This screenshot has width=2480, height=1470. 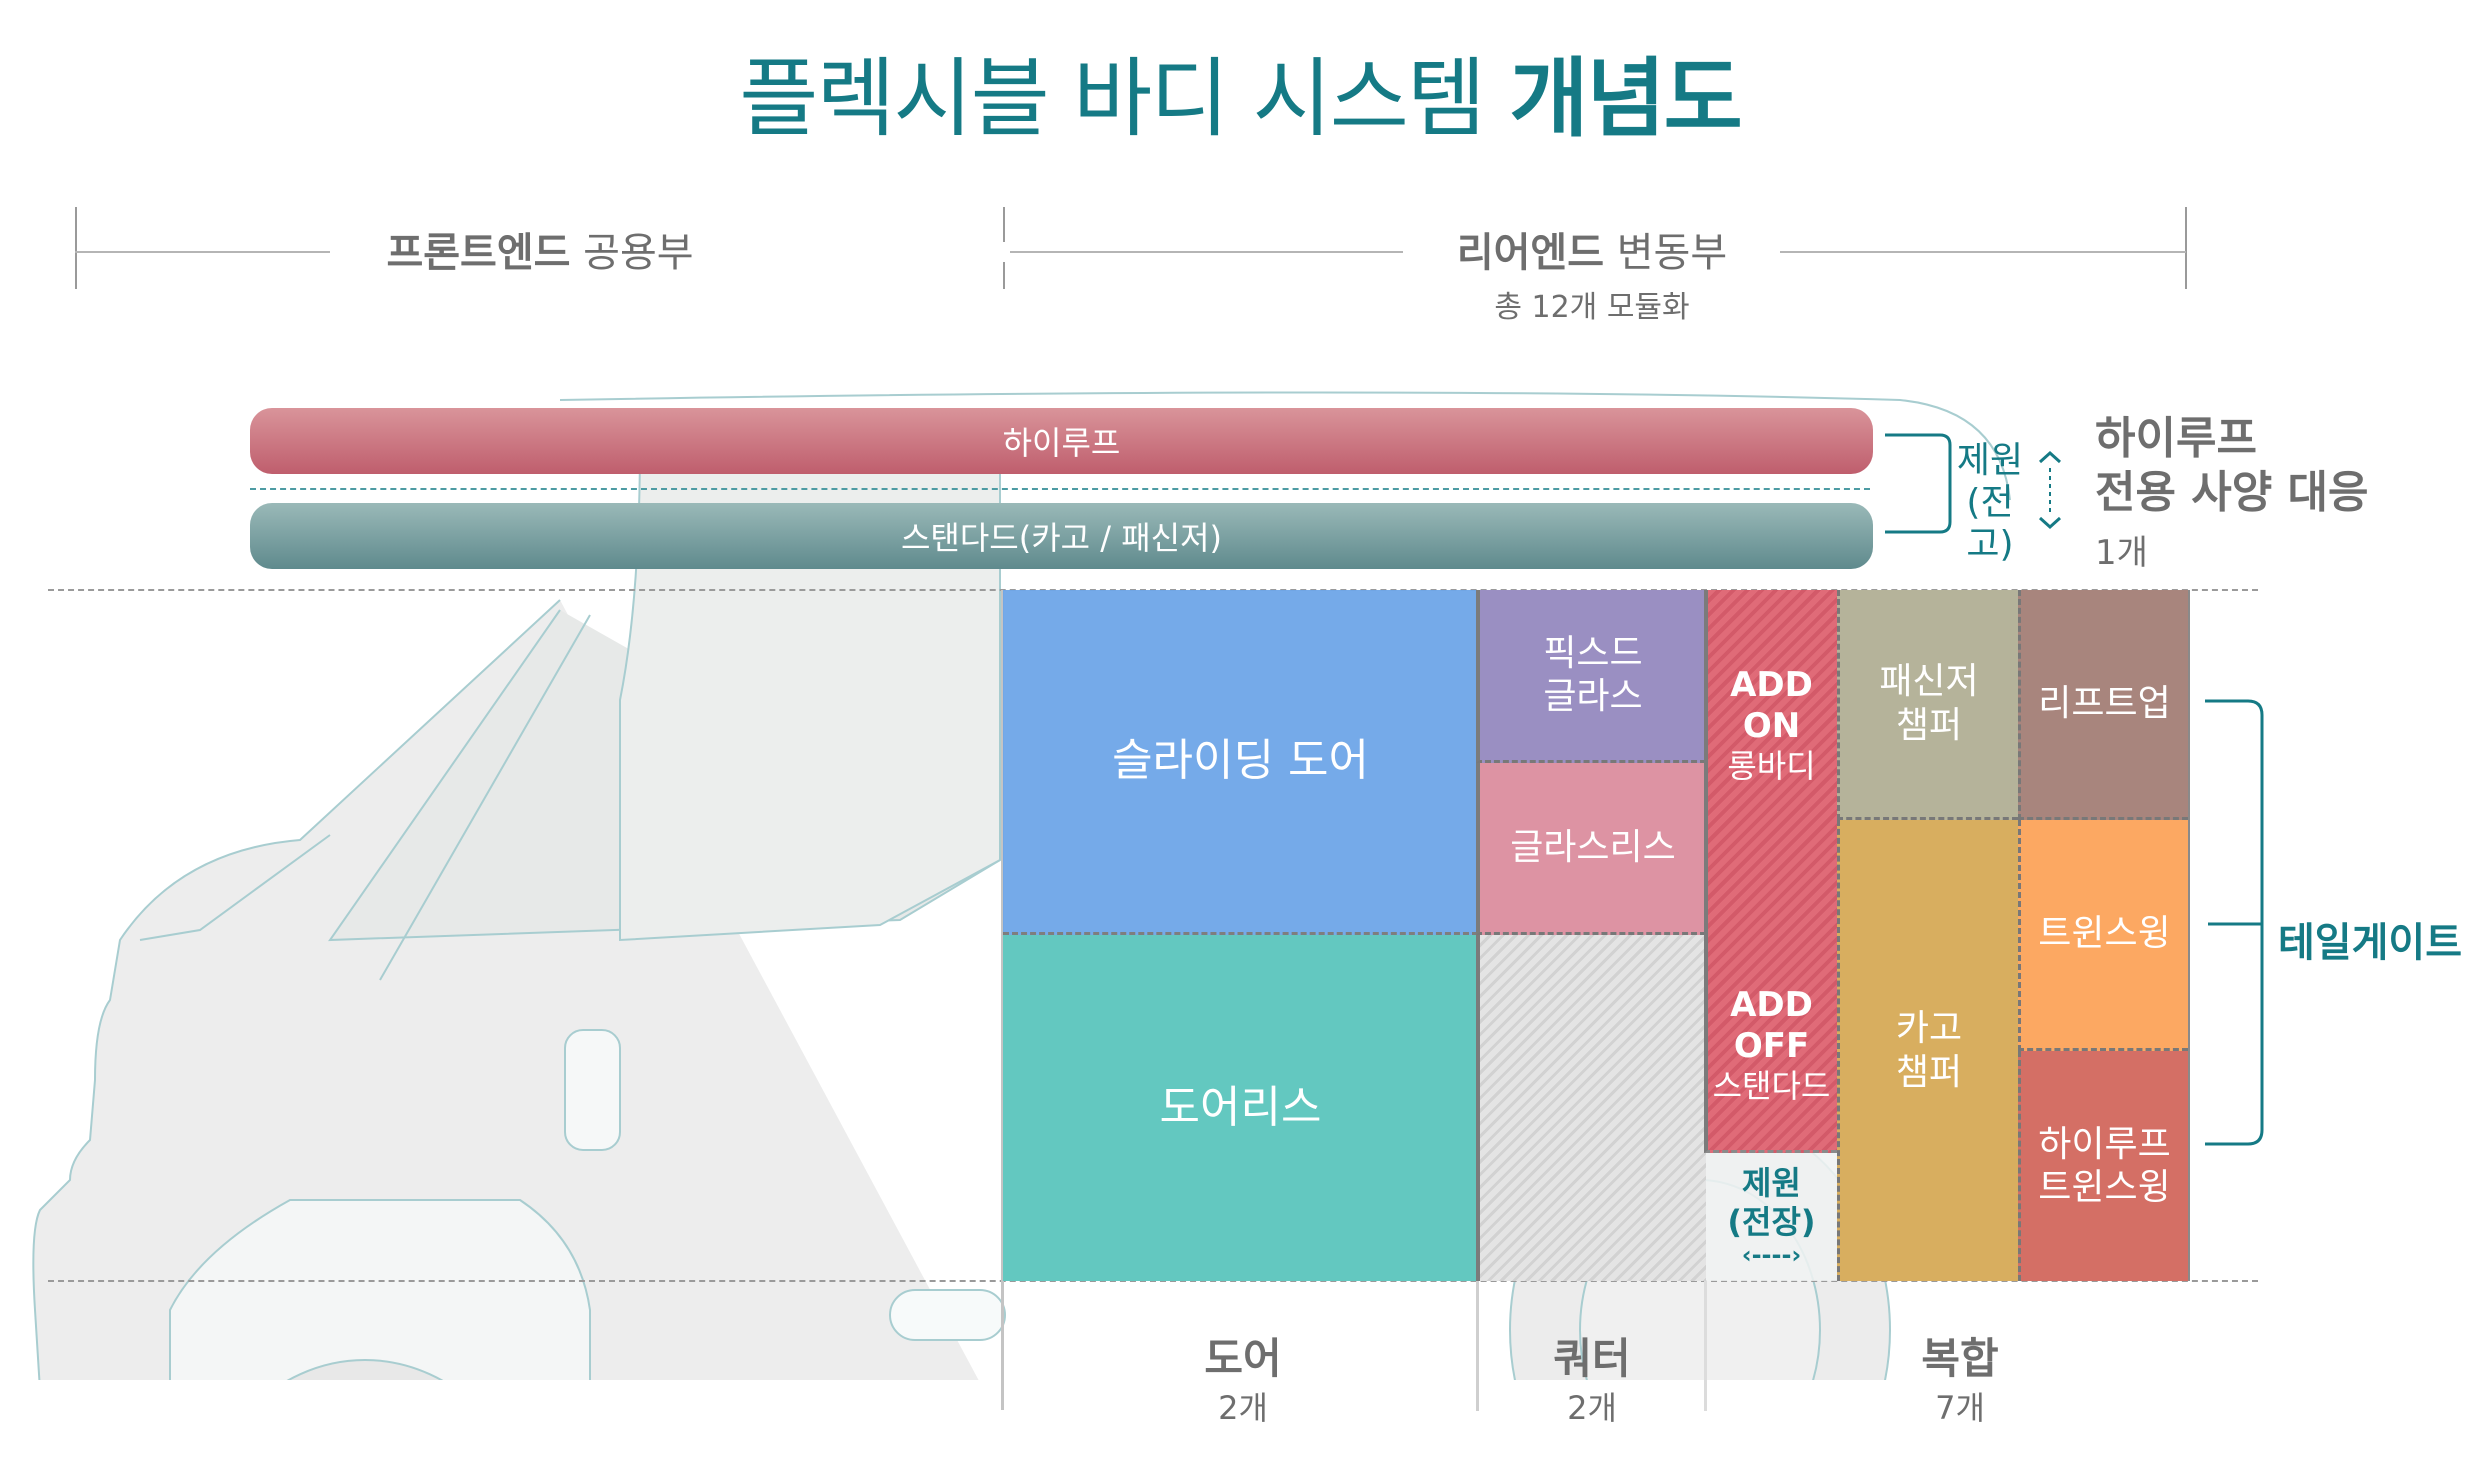 What do you see at coordinates (76, 248) in the screenshot?
I see `front-left-tick` at bounding box center [76, 248].